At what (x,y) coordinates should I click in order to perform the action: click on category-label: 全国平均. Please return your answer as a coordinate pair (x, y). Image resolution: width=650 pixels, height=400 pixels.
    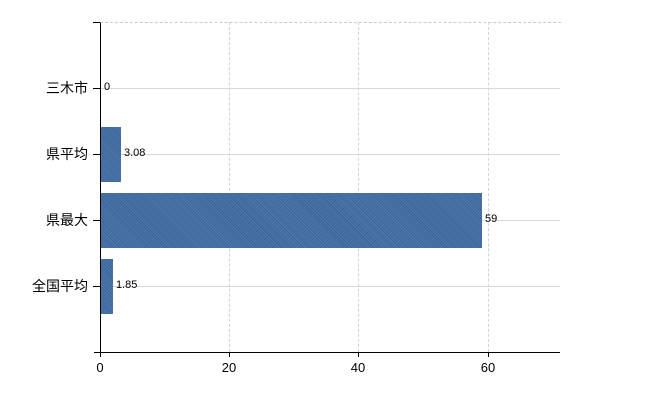
    Looking at the image, I should click on (60, 286).